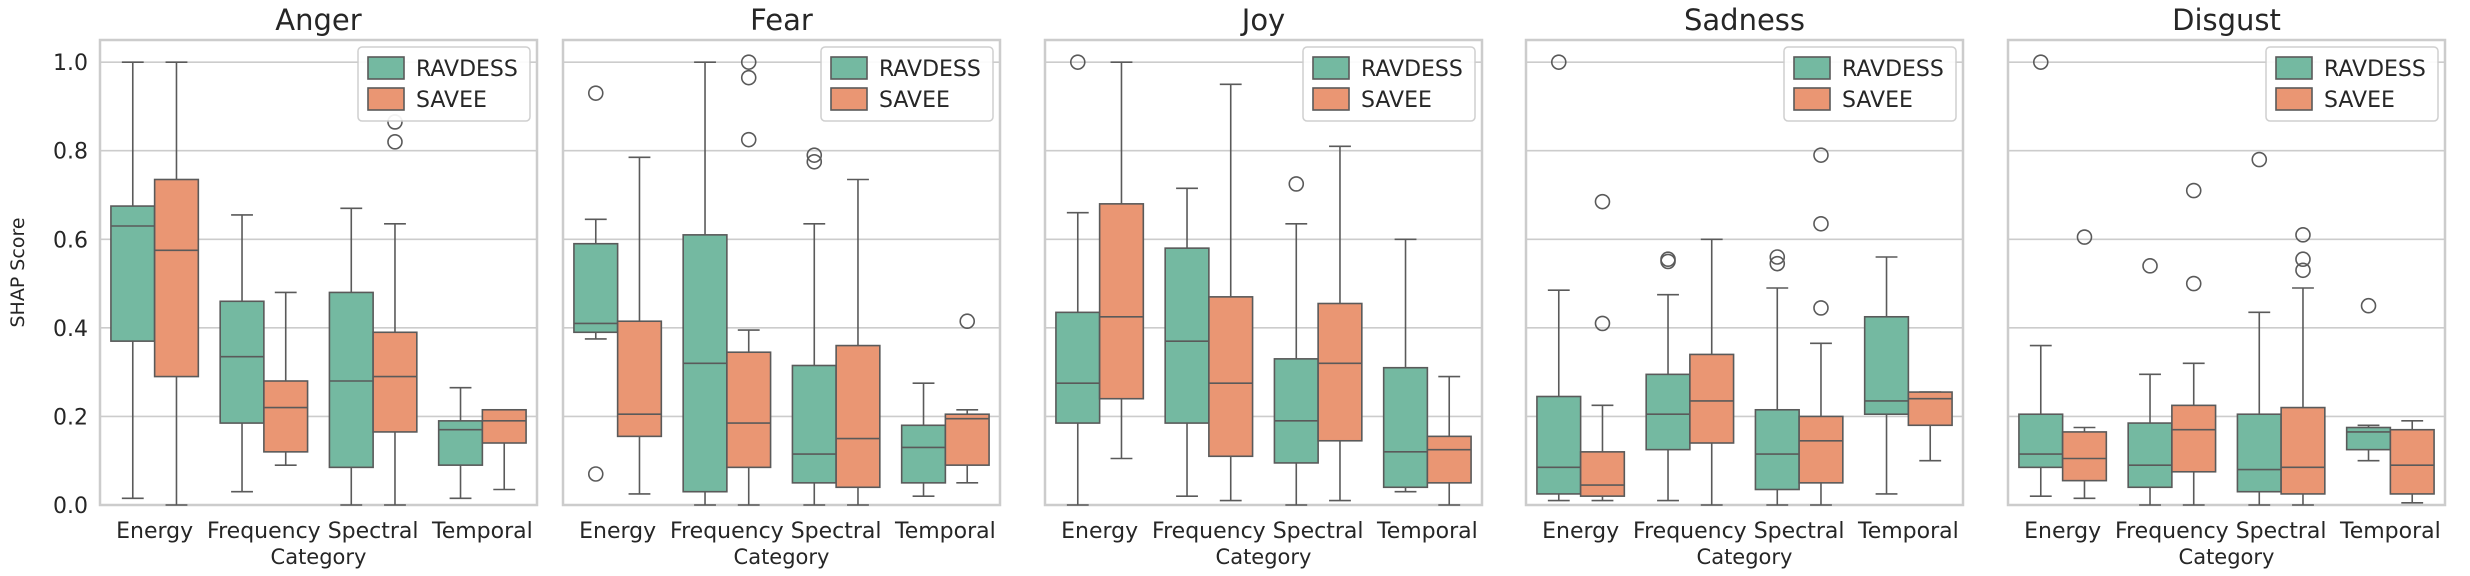 Image resolution: width=2470 pixels, height=576 pixels. What do you see at coordinates (386, 99) in the screenshot?
I see `legend-swatch-savee` at bounding box center [386, 99].